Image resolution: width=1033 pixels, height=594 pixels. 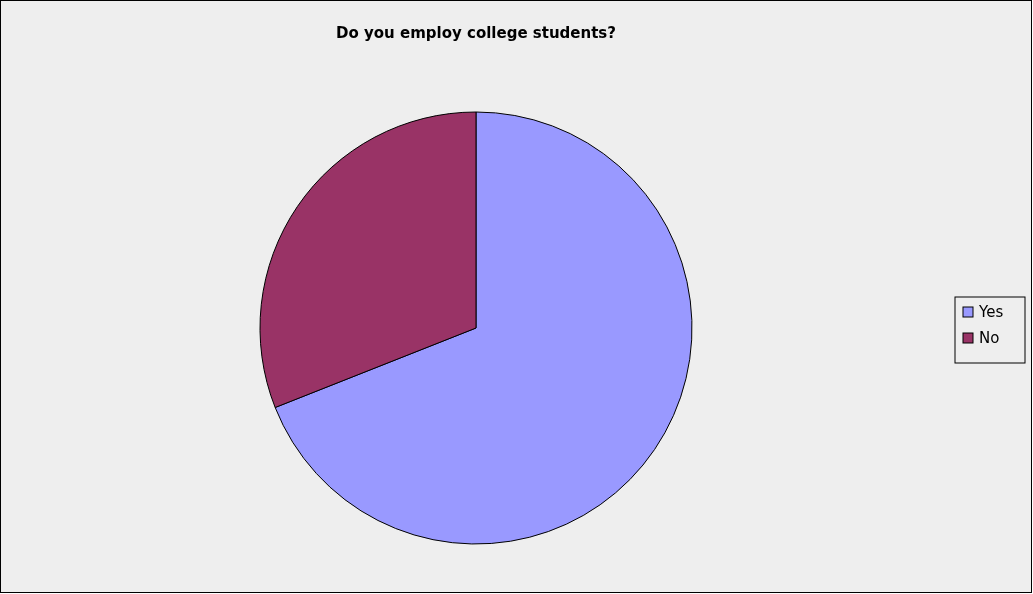 I want to click on legend-label: No, so click(x=989, y=338).